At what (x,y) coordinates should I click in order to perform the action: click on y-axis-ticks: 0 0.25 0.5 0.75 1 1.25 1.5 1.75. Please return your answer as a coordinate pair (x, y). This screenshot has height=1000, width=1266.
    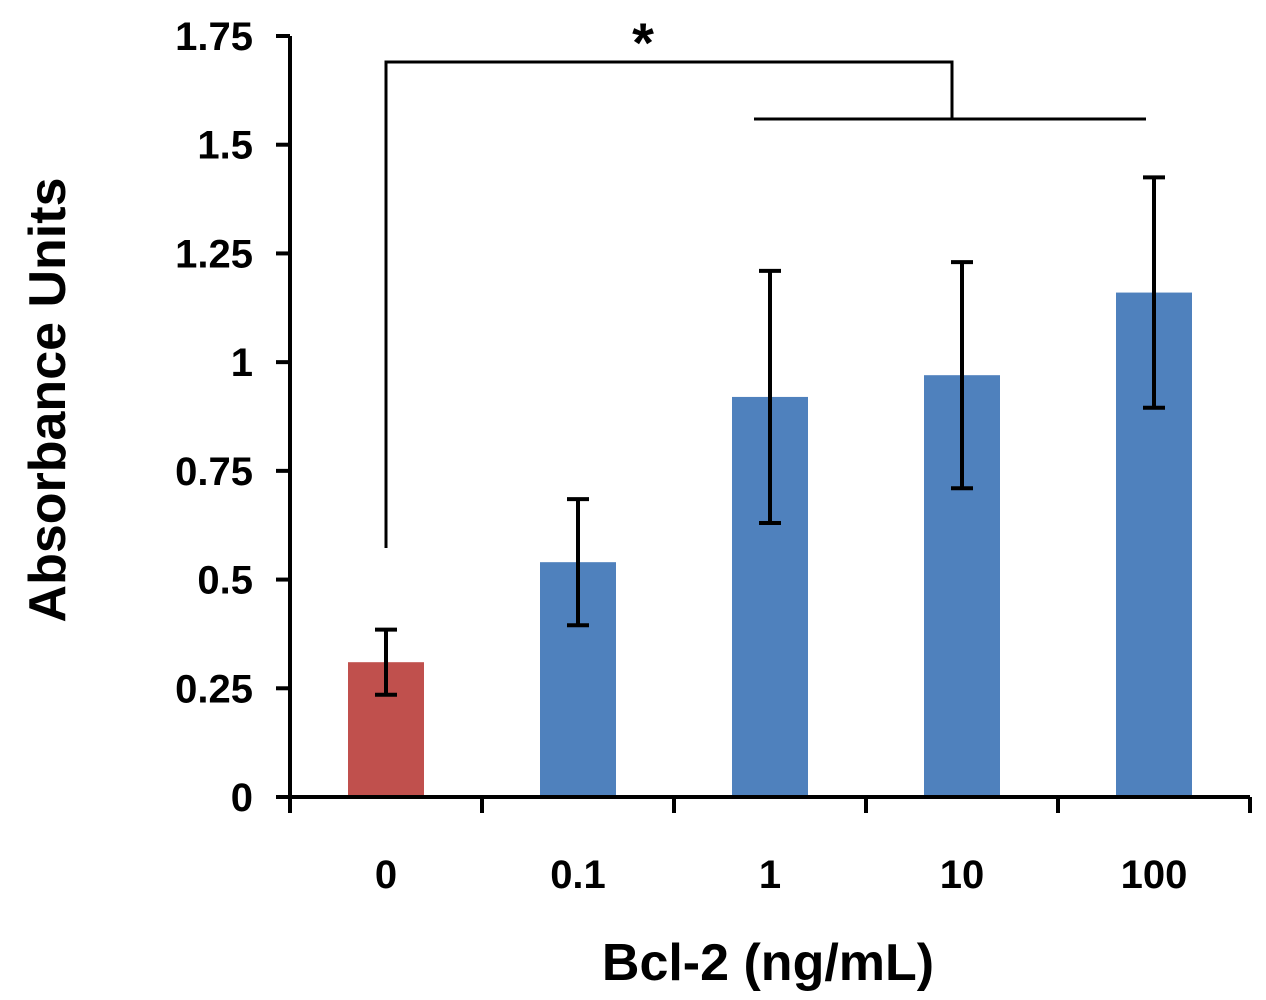
    Looking at the image, I should click on (232, 417).